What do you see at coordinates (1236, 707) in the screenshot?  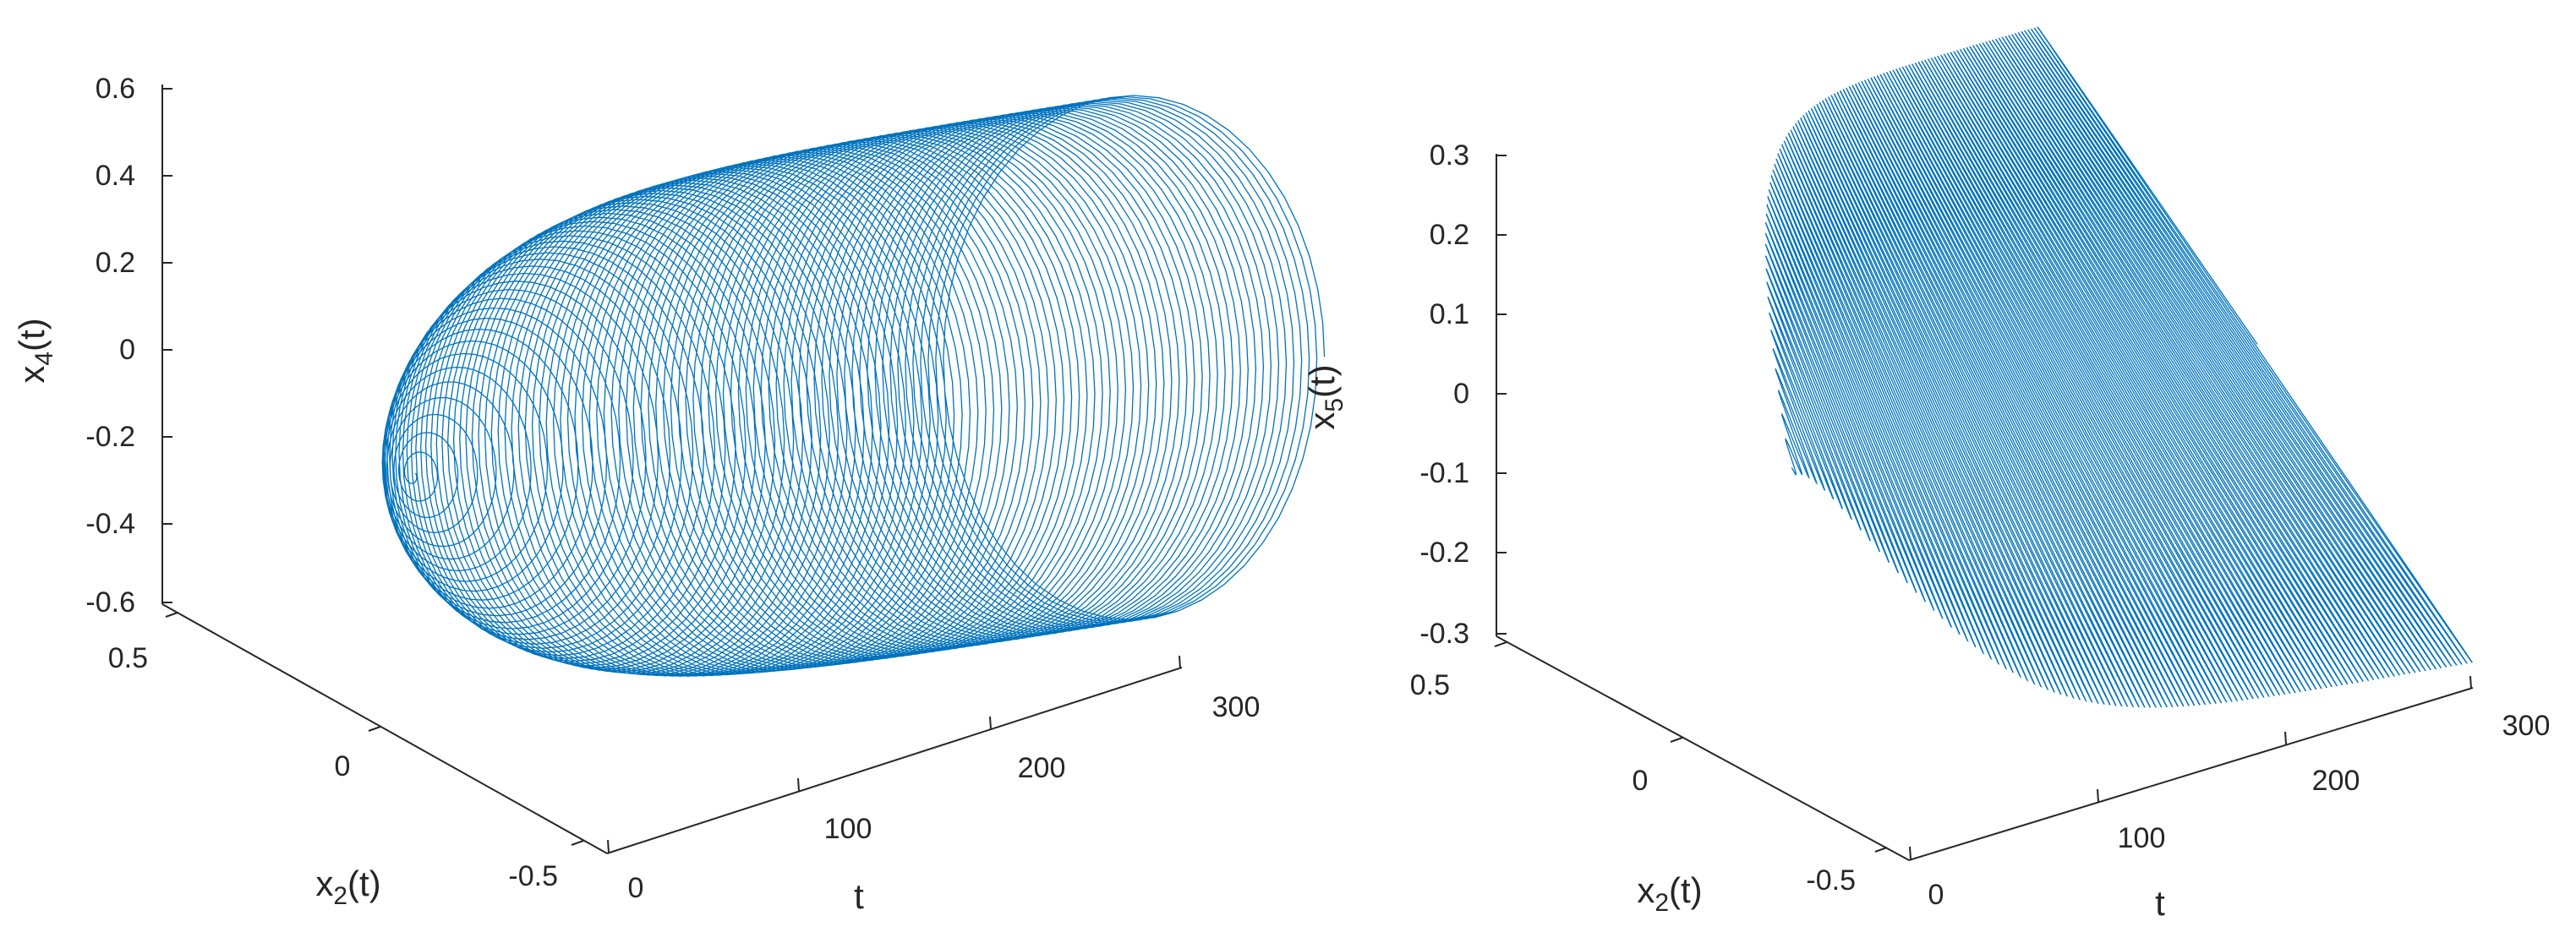 I see `left-x-tick-label: 300` at bounding box center [1236, 707].